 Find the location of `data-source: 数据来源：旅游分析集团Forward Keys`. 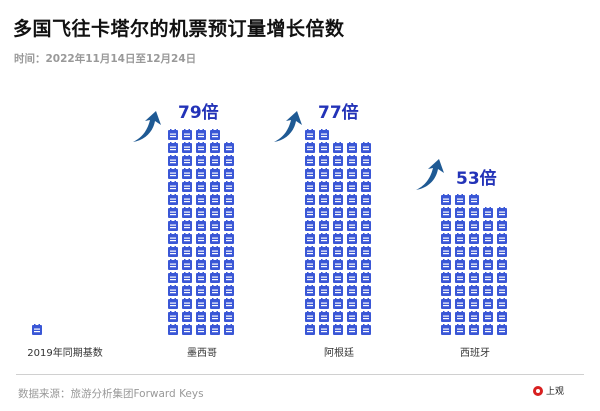

data-source: 数据来源：旅游分析集团Forward Keys is located at coordinates (111, 394).